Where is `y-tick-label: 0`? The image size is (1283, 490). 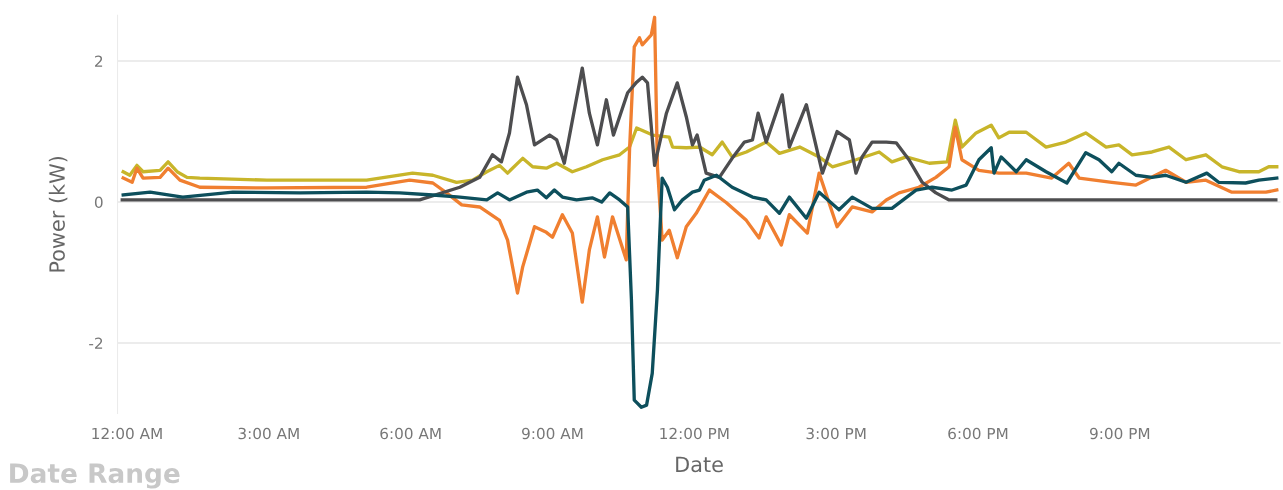
y-tick-label: 0 is located at coordinates (98, 202).